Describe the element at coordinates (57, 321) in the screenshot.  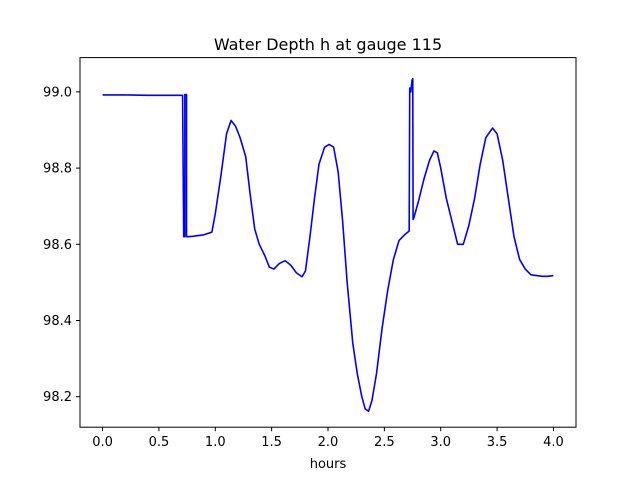
I see `y-tick-label: 98.4` at that location.